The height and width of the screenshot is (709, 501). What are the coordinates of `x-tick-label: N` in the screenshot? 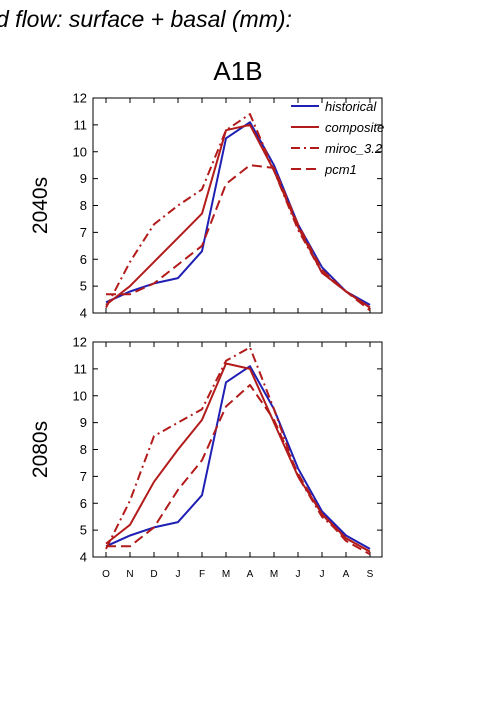 It's located at (129, 574).